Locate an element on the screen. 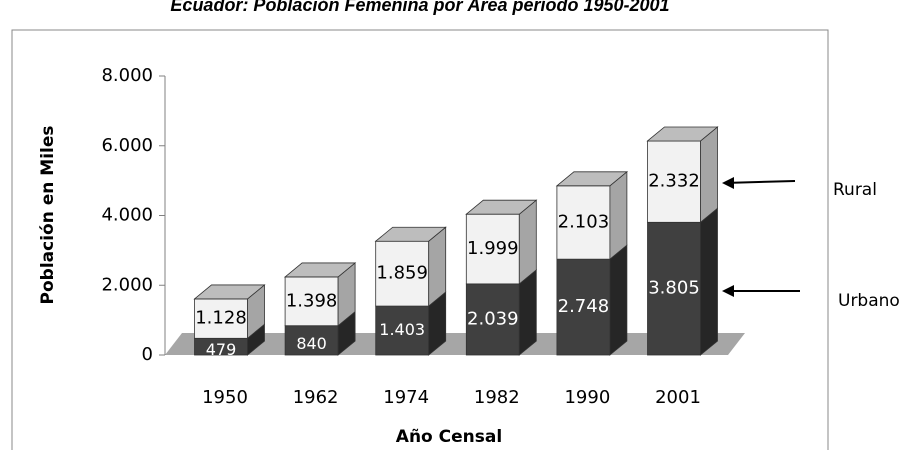  x-tick-label: 2001 is located at coordinates (678, 397).